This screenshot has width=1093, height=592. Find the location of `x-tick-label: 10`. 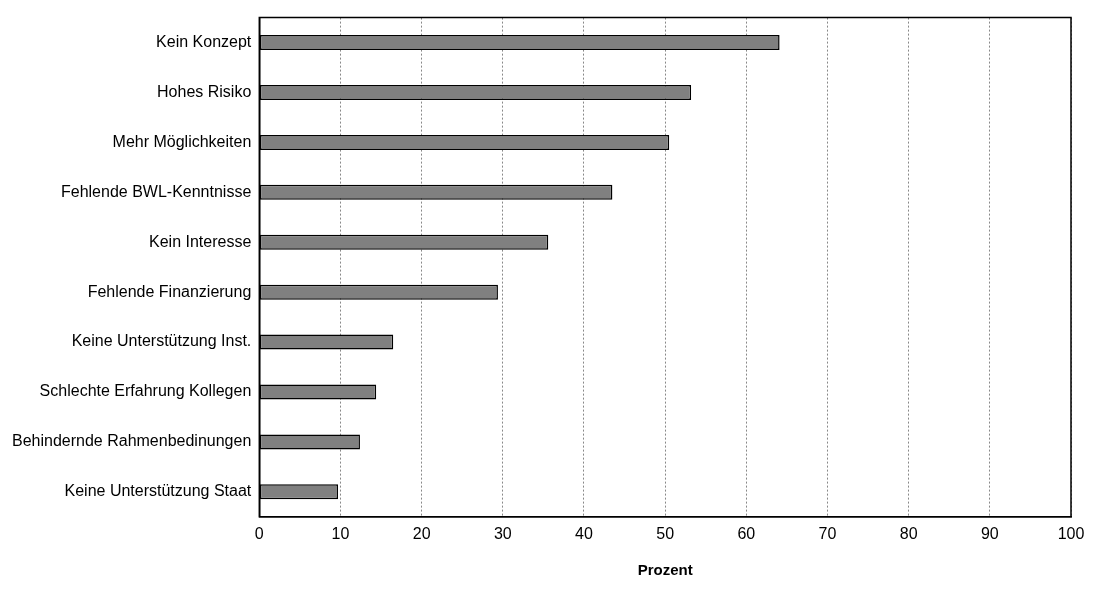

x-tick-label: 10 is located at coordinates (340, 533).